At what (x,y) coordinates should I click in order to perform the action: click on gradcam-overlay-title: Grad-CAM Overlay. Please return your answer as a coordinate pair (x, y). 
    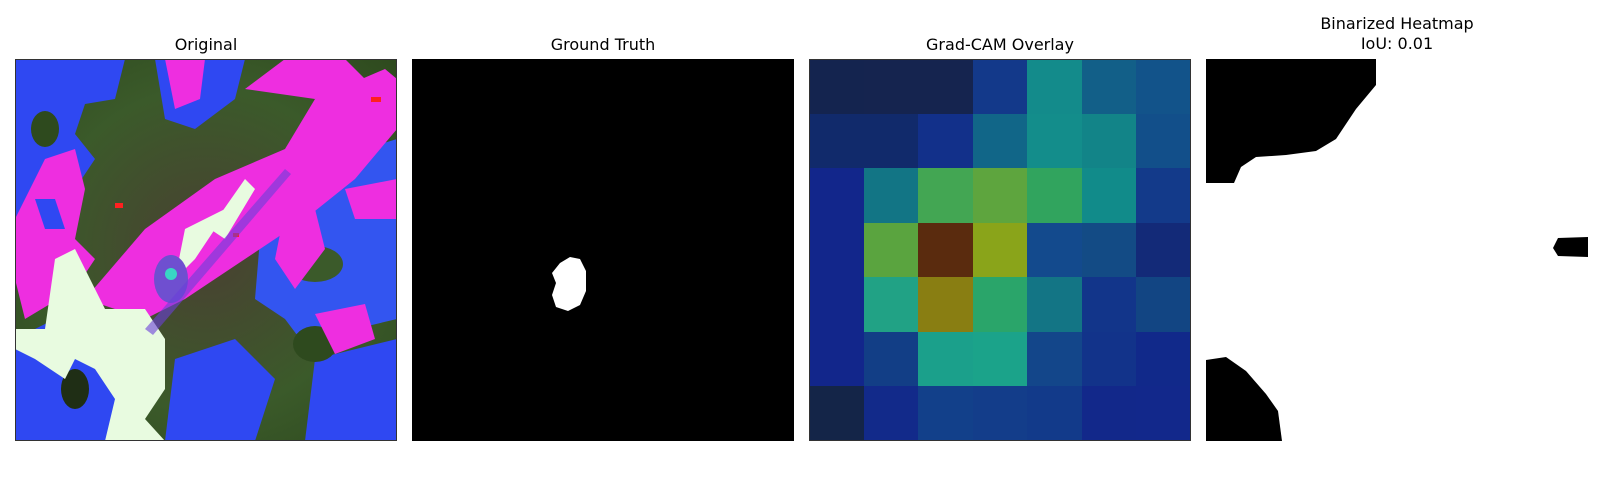
    Looking at the image, I should click on (1000, 44).